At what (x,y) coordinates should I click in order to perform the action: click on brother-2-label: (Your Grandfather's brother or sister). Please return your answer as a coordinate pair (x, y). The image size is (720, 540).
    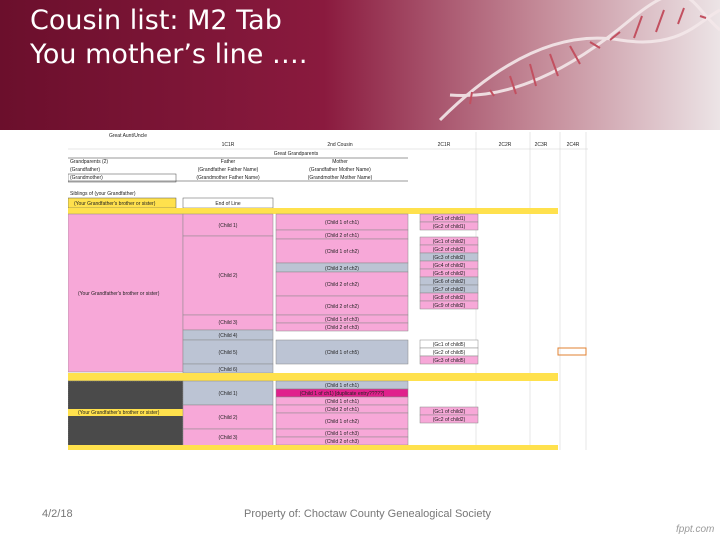
    Looking at the image, I should click on (119, 294).